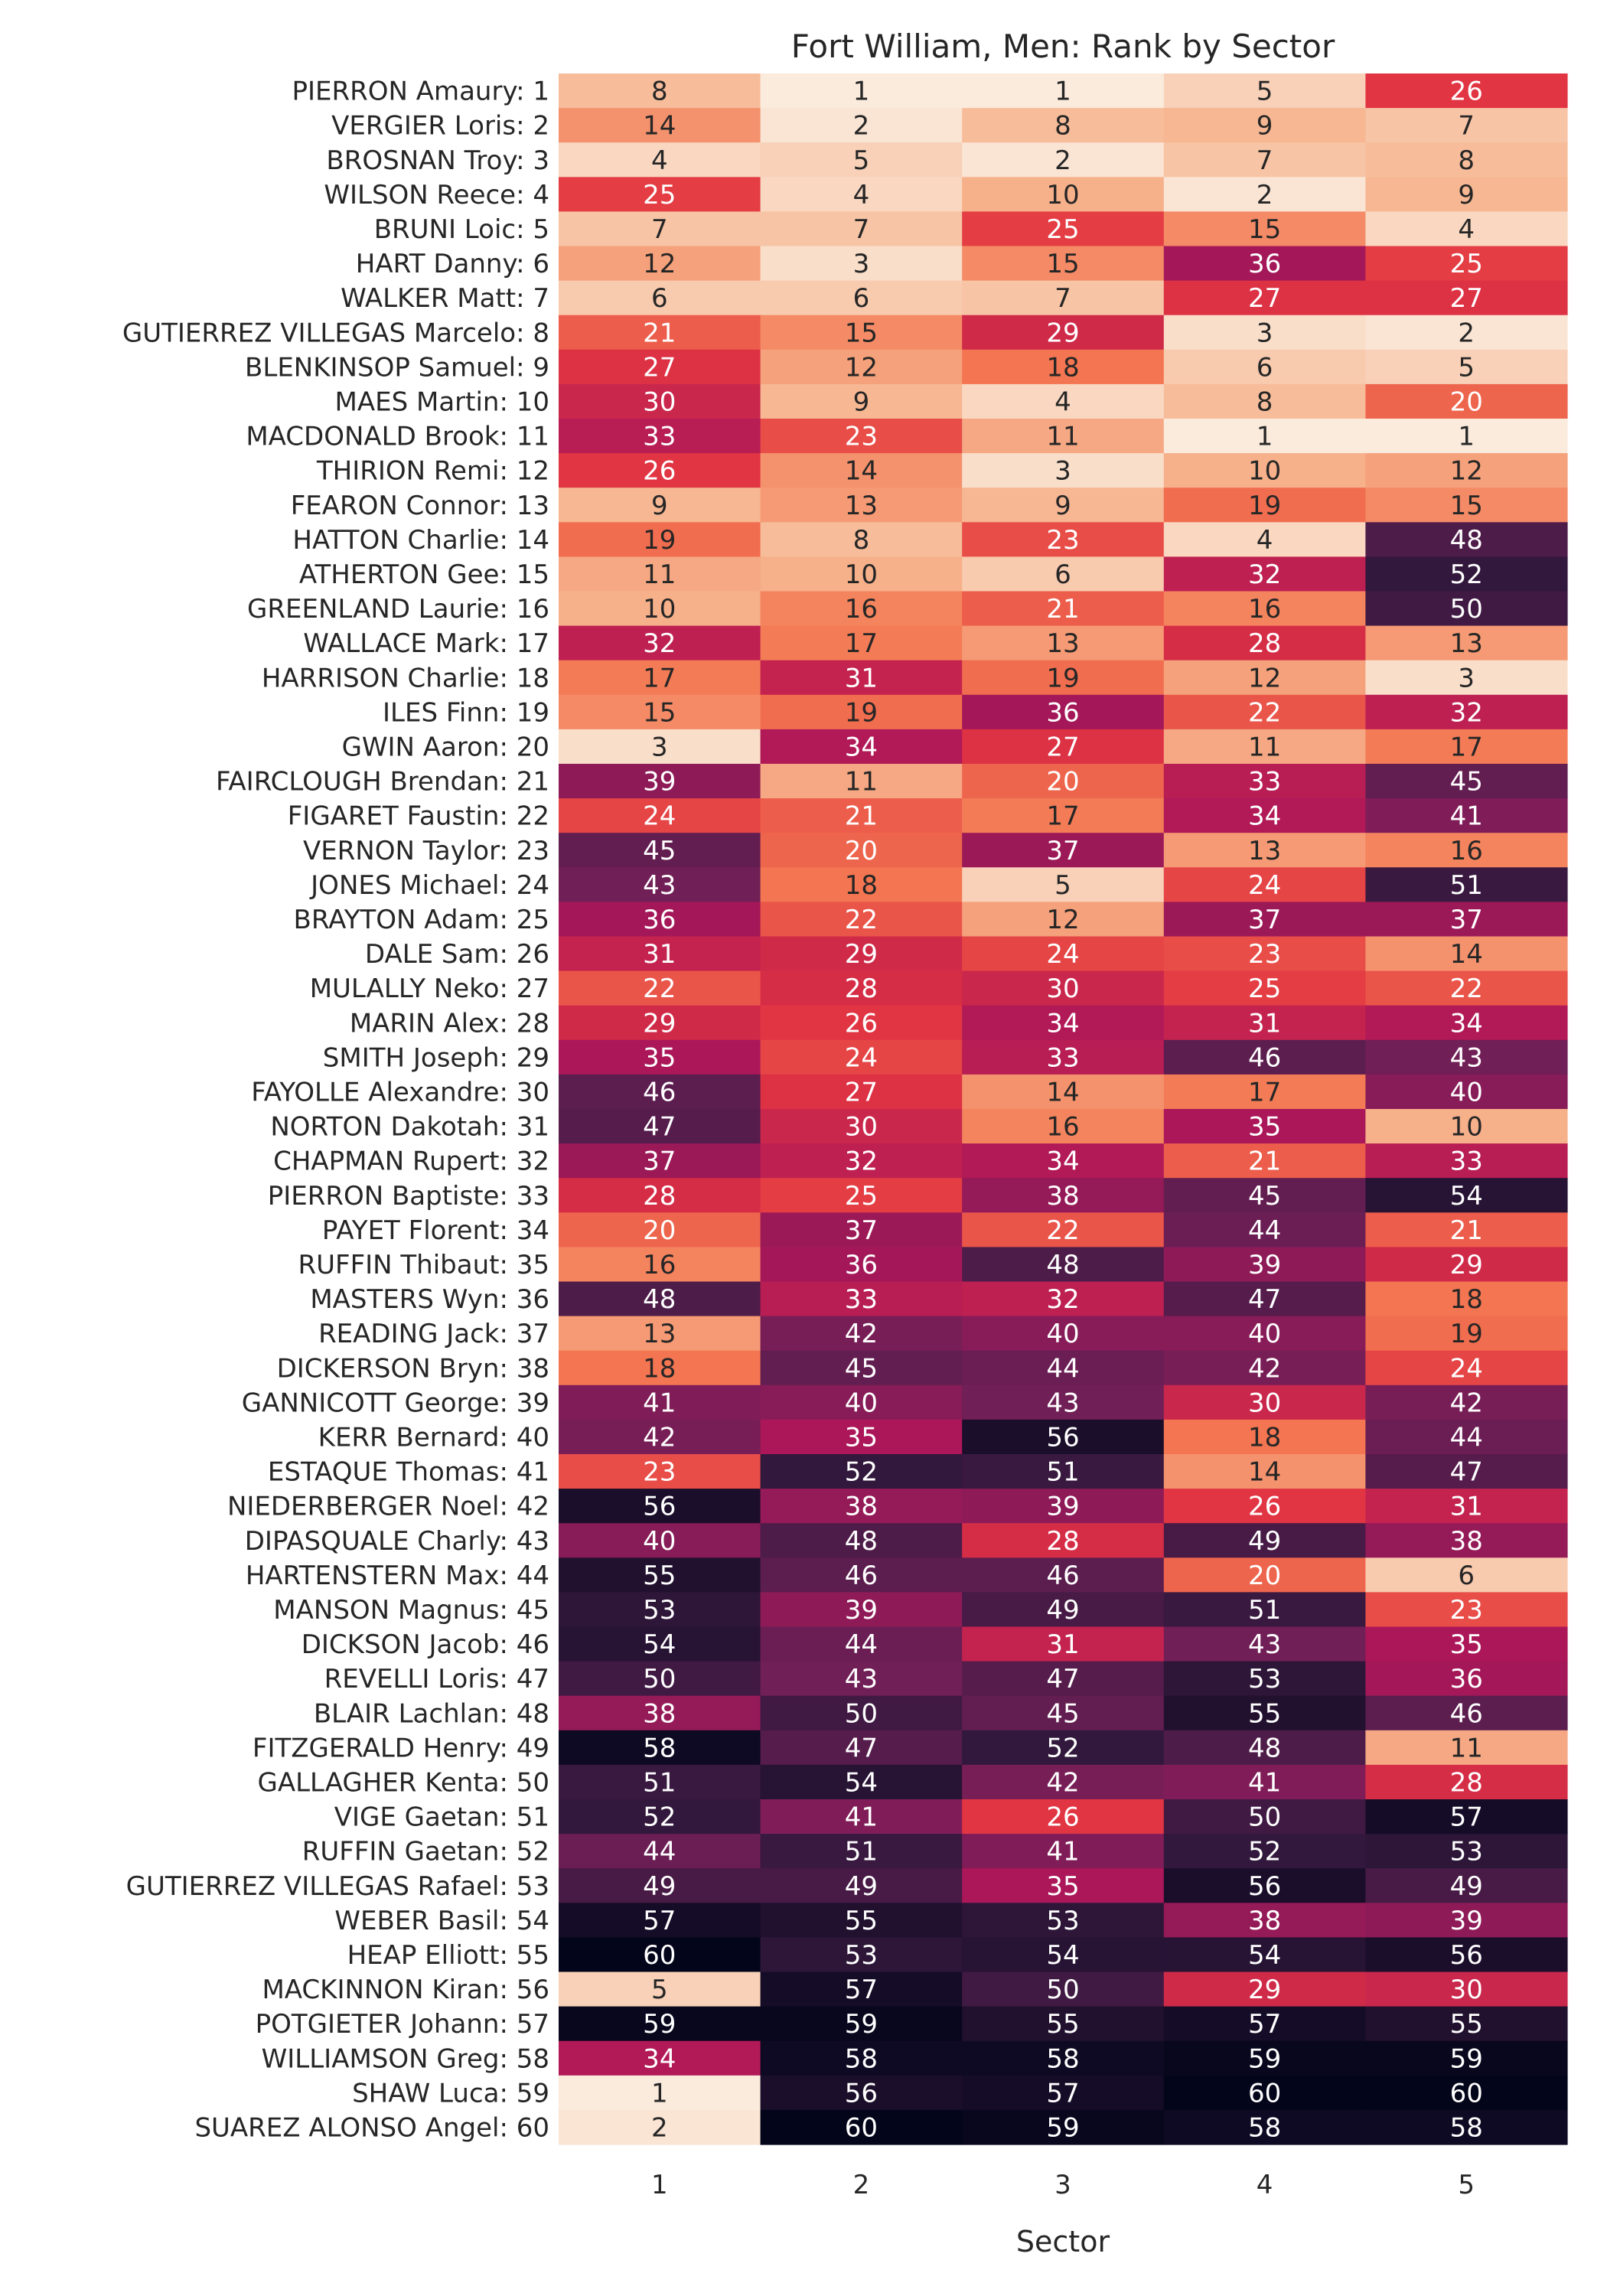 The height and width of the screenshot is (2296, 1607). I want to click on row-label: SUAREZ ALONSO Angel: 60, so click(371, 2127).